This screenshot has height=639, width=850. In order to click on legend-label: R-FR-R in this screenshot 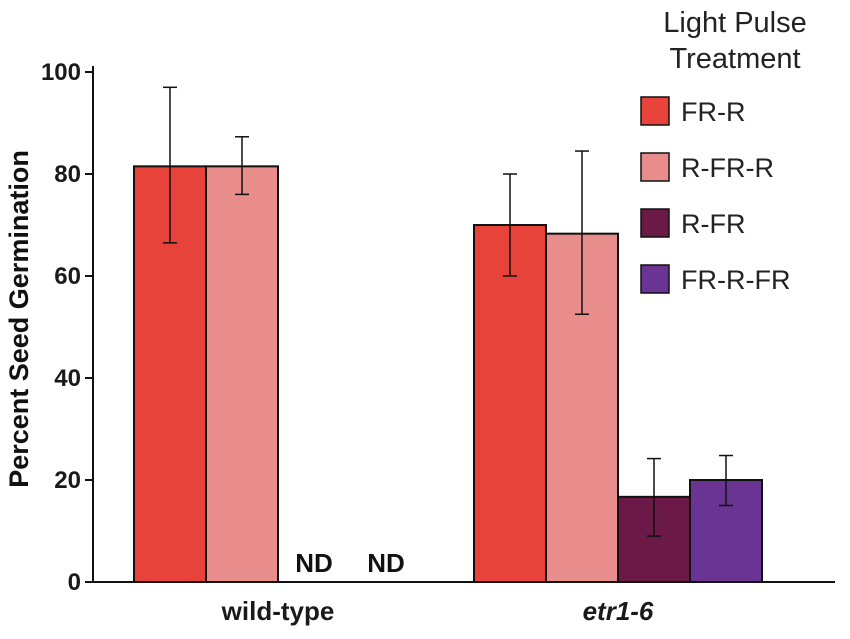, I will do `click(727, 168)`.